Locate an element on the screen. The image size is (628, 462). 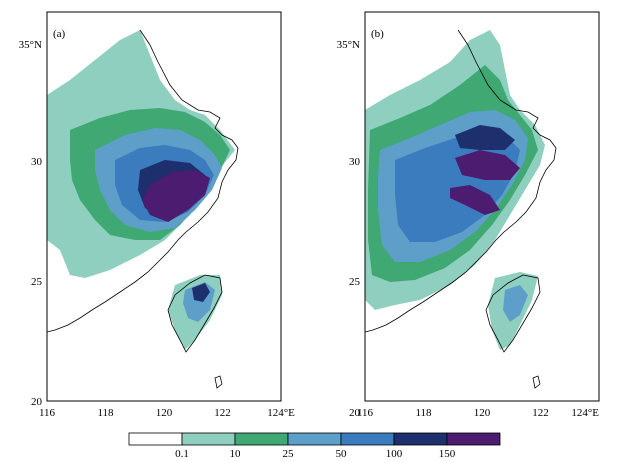
y-ticks-a: 35°N 30 25 20 is located at coordinates (31, 223).